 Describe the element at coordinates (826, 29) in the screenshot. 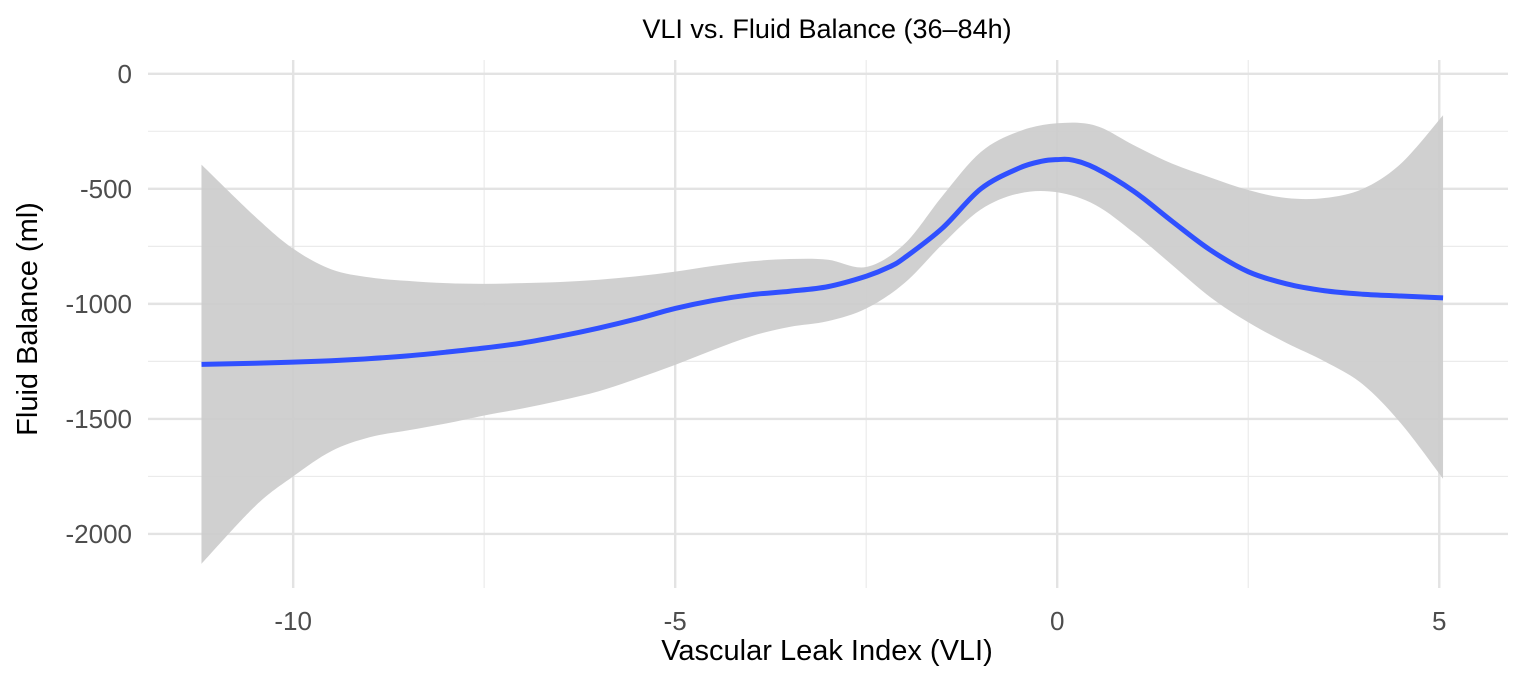

I see `chart-title: VLI vs. Fluid Balance (36–84h)` at that location.